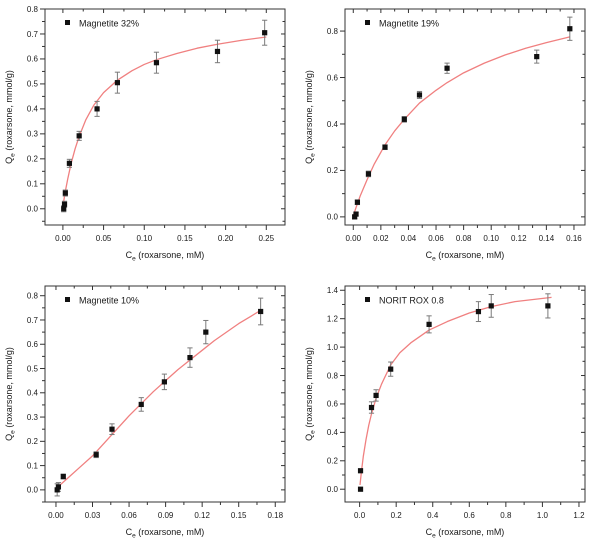  I want to click on y-tick-label: 1.4, so click(333, 290).